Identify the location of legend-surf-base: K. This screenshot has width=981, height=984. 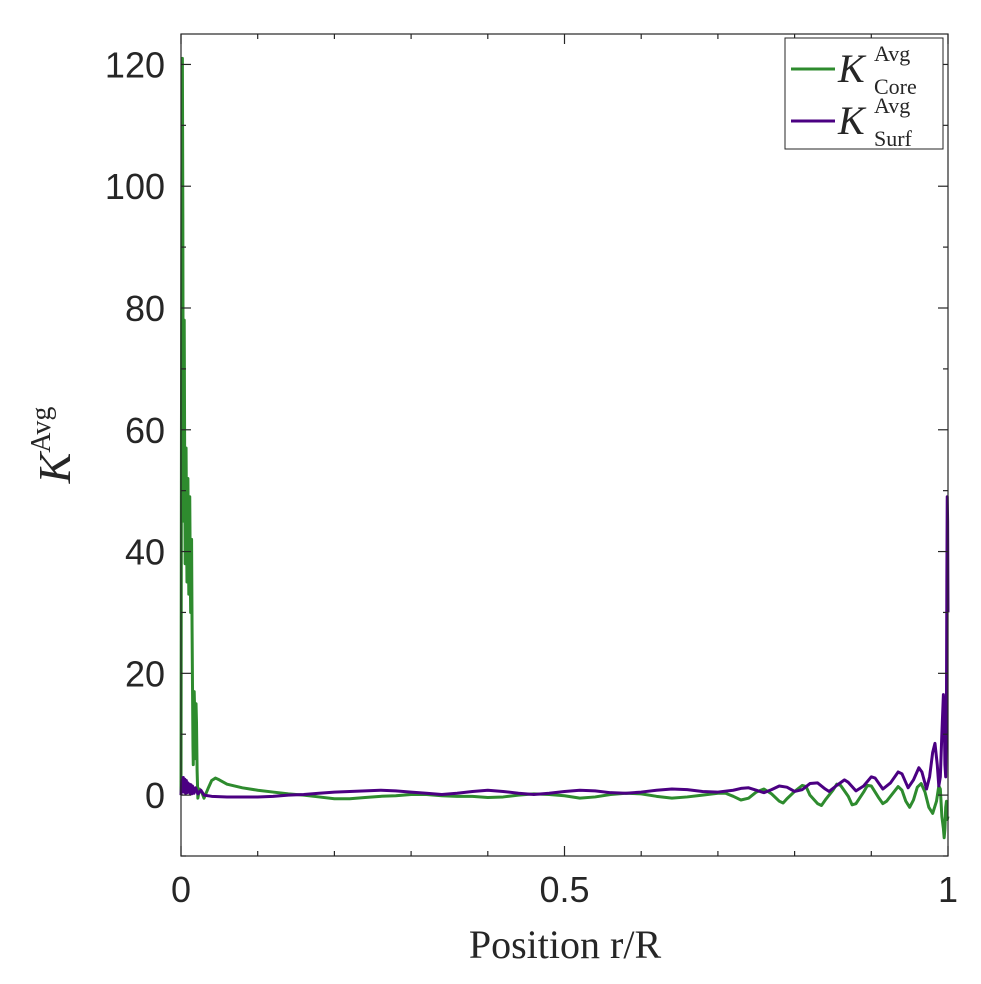
(852, 120).